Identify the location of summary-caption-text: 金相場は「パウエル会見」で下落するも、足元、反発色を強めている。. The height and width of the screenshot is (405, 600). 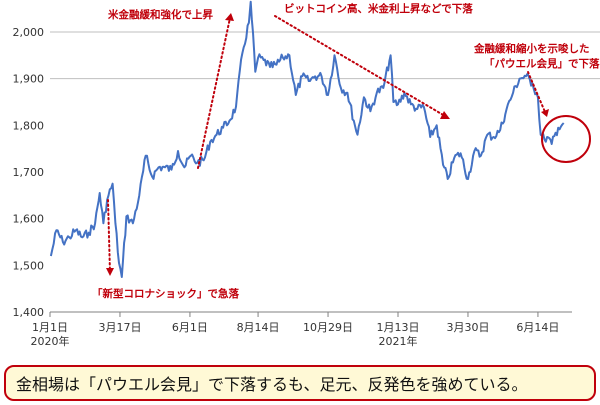
(272, 384).